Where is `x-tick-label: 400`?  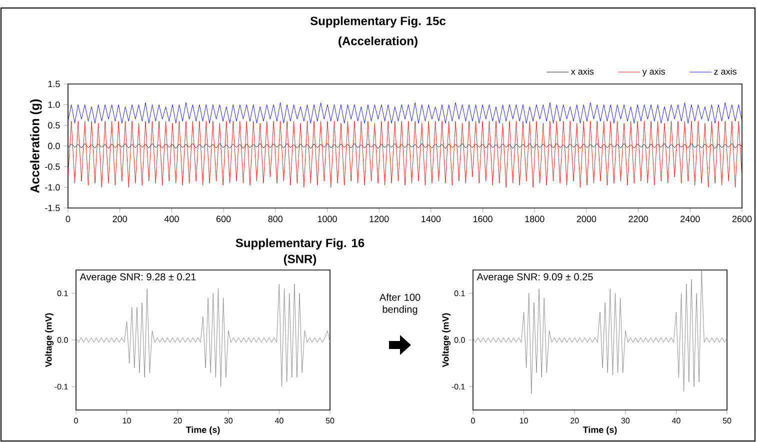 x-tick-label: 400 is located at coordinates (171, 219).